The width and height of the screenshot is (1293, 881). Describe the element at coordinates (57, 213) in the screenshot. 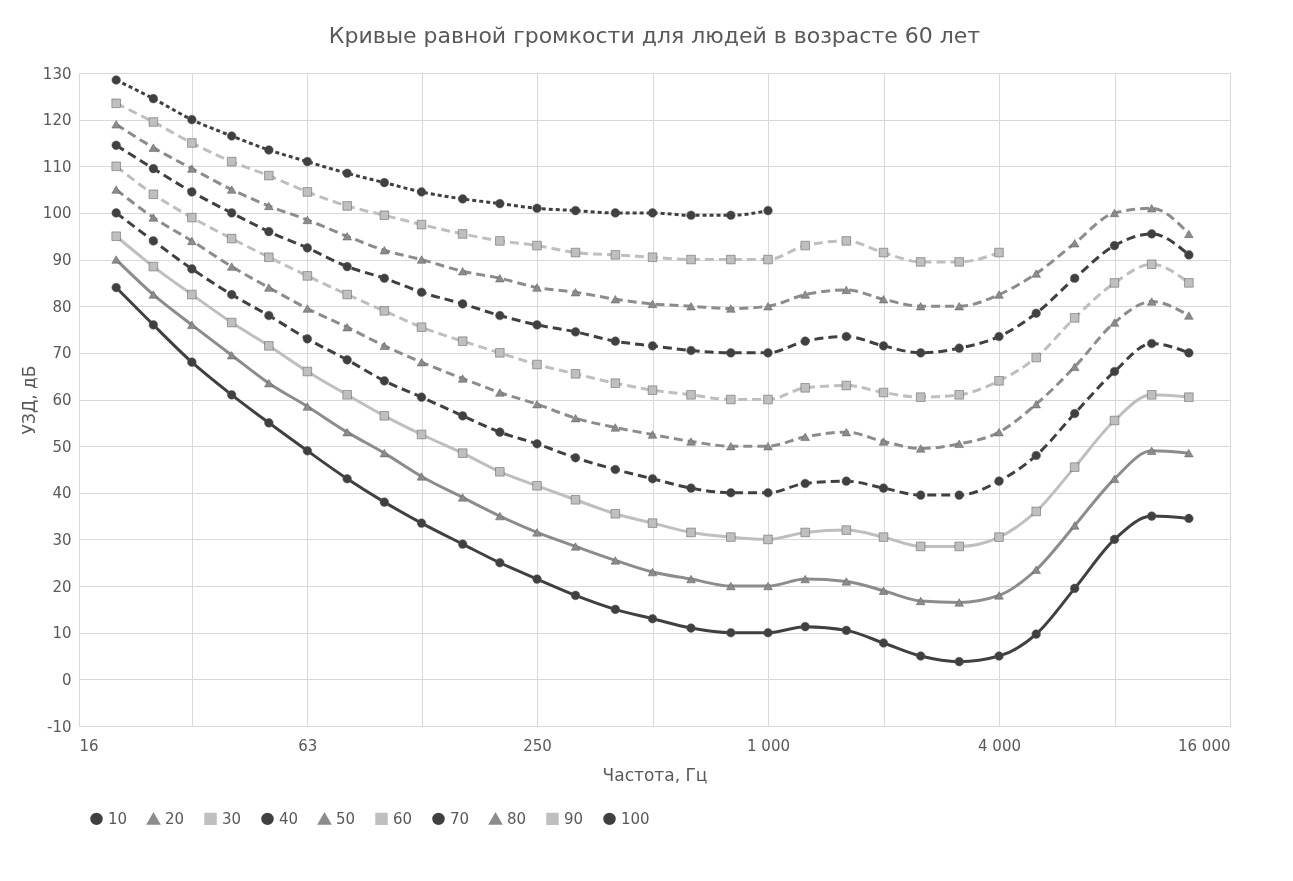

I see `y-tick-label: 100` at that location.